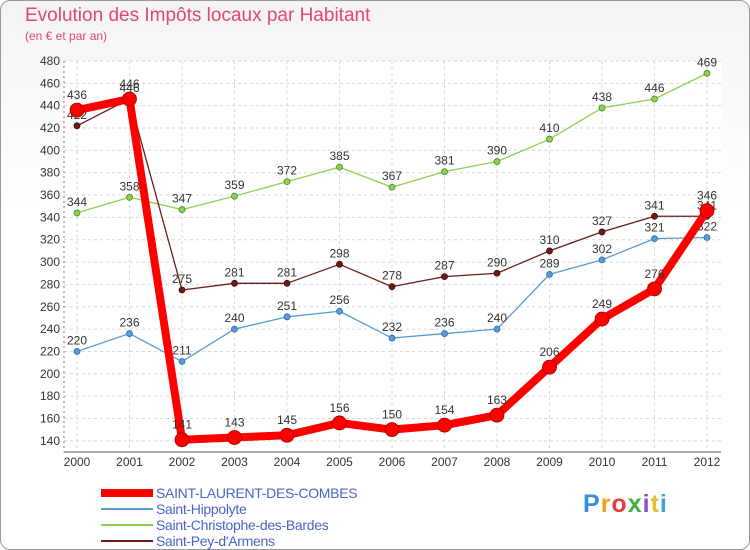  What do you see at coordinates (50, 173) in the screenshot?
I see `y-tick-label: 380` at bounding box center [50, 173].